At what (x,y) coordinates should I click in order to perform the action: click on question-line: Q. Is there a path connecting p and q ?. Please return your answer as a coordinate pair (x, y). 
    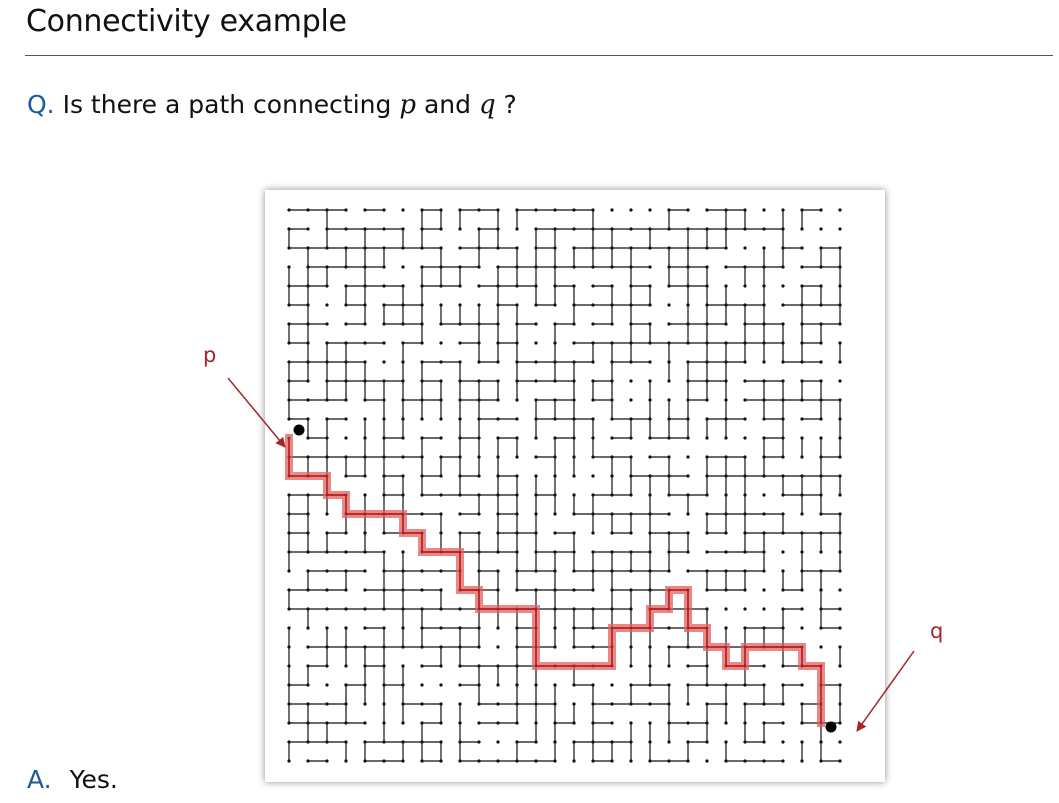
    Looking at the image, I should click on (272, 105).